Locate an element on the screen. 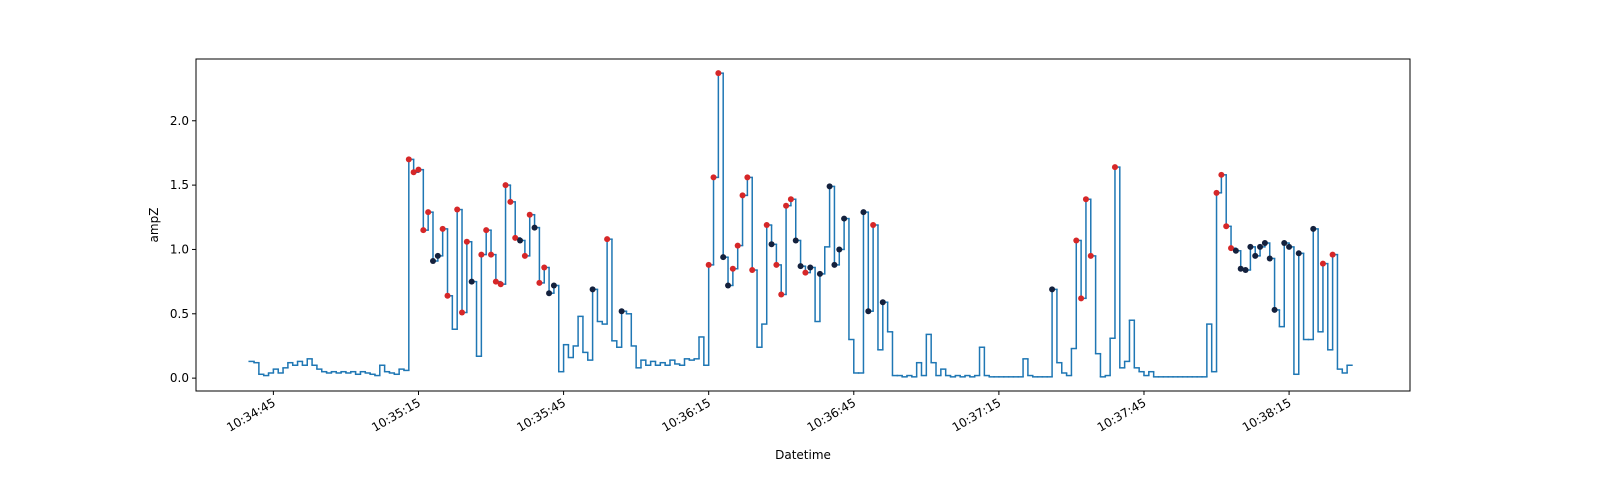 The height and width of the screenshot is (504, 1600). y-tick-label: 1.0 is located at coordinates (179, 249).